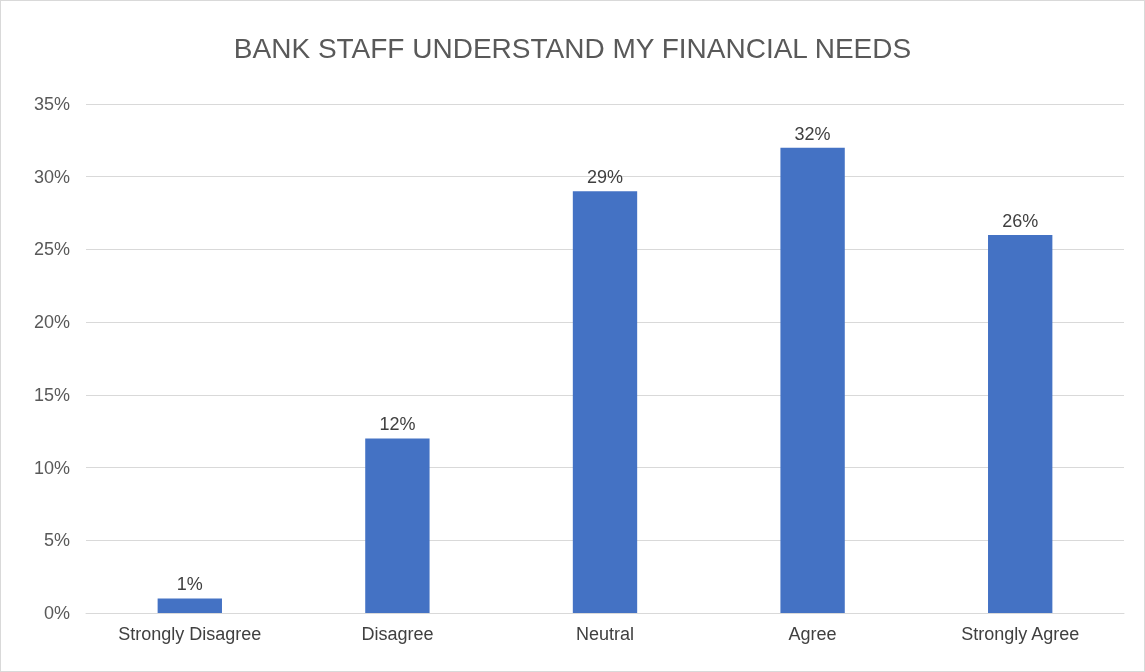 The width and height of the screenshot is (1145, 672). What do you see at coordinates (397, 424) in the screenshot?
I see `data-label: 12%` at bounding box center [397, 424].